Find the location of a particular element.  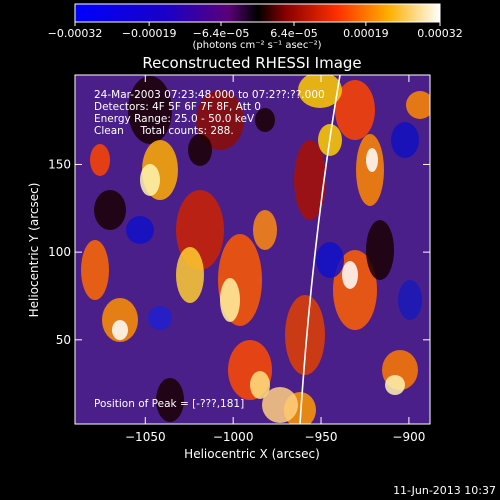

colorbar-tick-label: 0.00019 is located at coordinates (366, 33).